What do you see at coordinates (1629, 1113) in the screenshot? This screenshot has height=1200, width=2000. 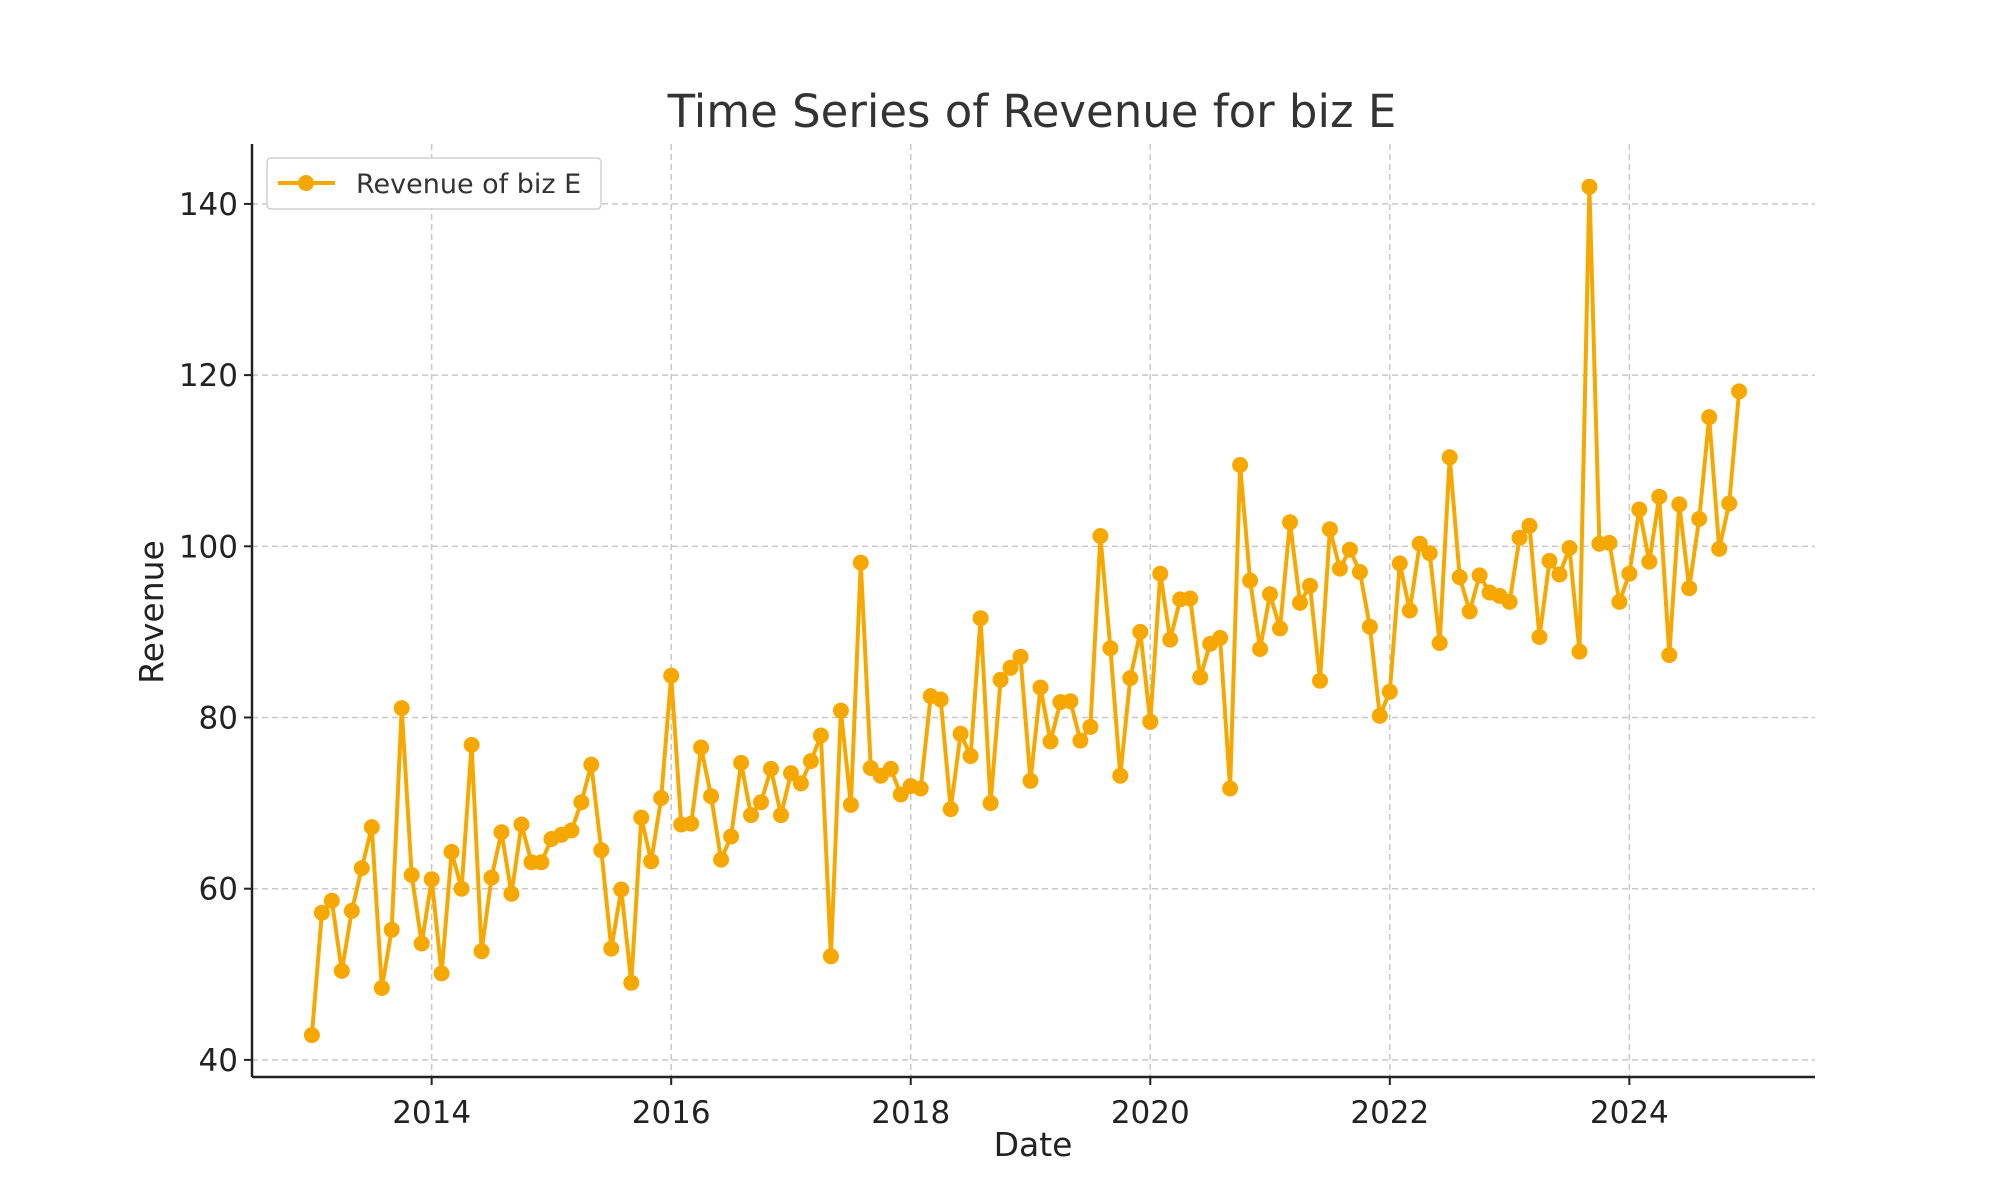 I see `x-tick-label: 2024` at bounding box center [1629, 1113].